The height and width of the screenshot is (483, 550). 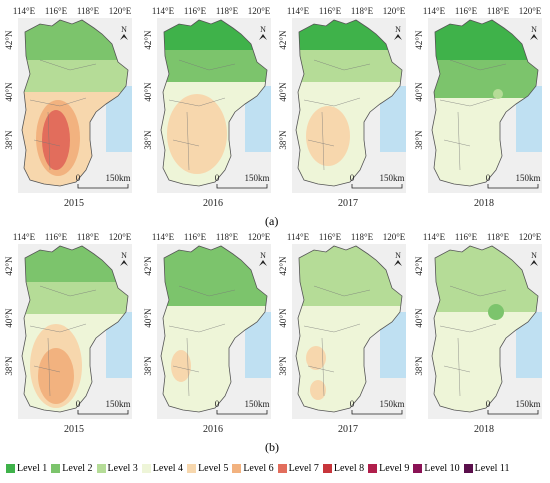 What do you see at coordinates (394, 468) in the screenshot?
I see `legend-label: Level 9` at bounding box center [394, 468].